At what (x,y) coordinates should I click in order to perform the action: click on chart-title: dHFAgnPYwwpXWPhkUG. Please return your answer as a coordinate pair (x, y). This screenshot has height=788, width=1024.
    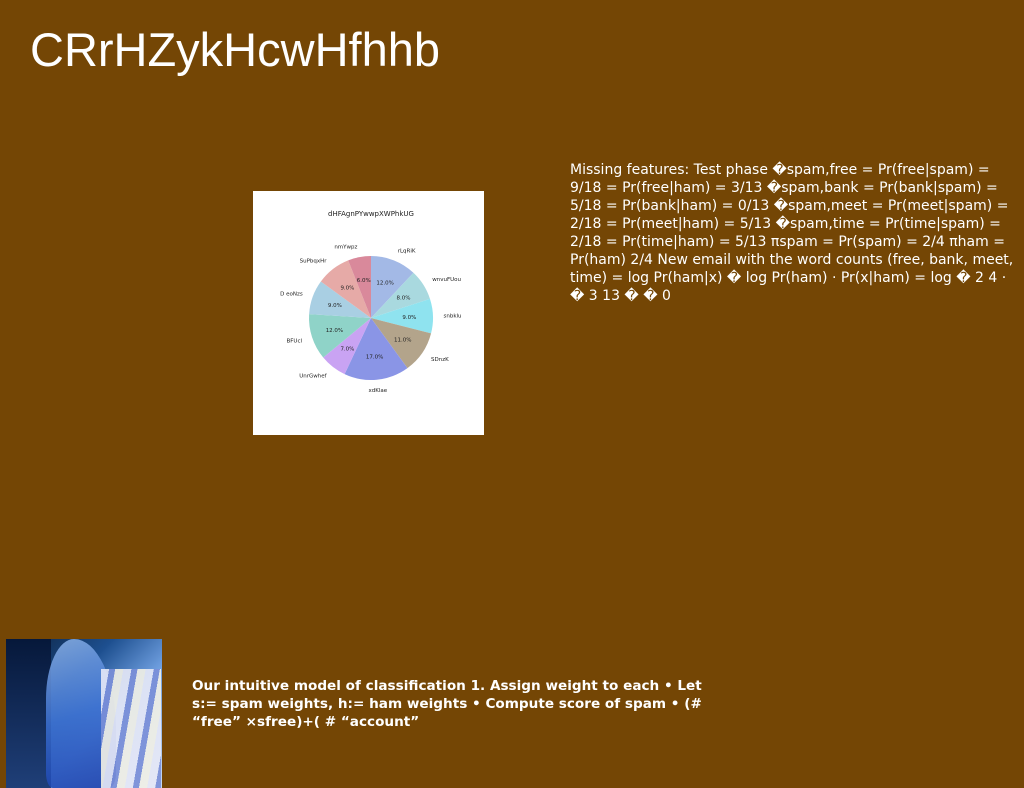
    Looking at the image, I should click on (371, 214).